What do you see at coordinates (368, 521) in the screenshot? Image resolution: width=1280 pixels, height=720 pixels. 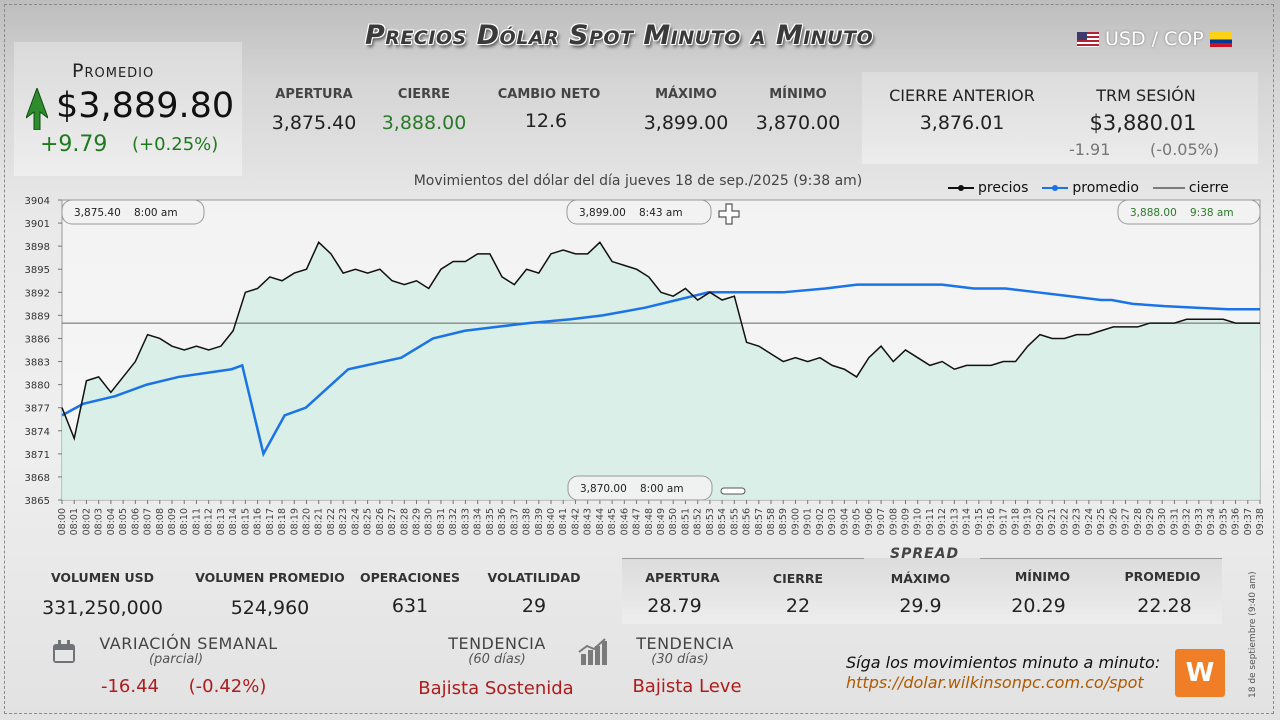 I see `x-tick-label: 08:25` at bounding box center [368, 521].